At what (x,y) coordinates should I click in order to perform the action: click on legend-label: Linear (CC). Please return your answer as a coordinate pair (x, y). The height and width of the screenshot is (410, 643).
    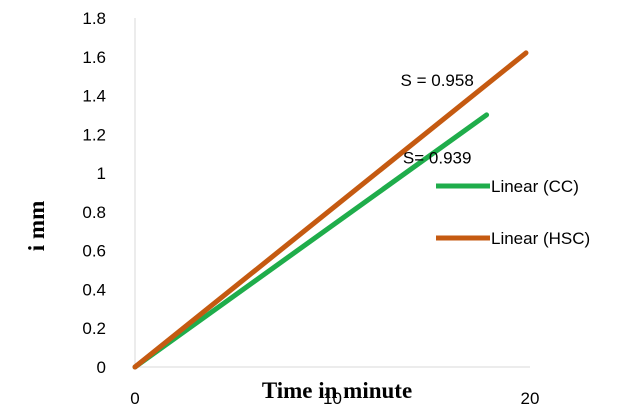
    Looking at the image, I should click on (535, 186).